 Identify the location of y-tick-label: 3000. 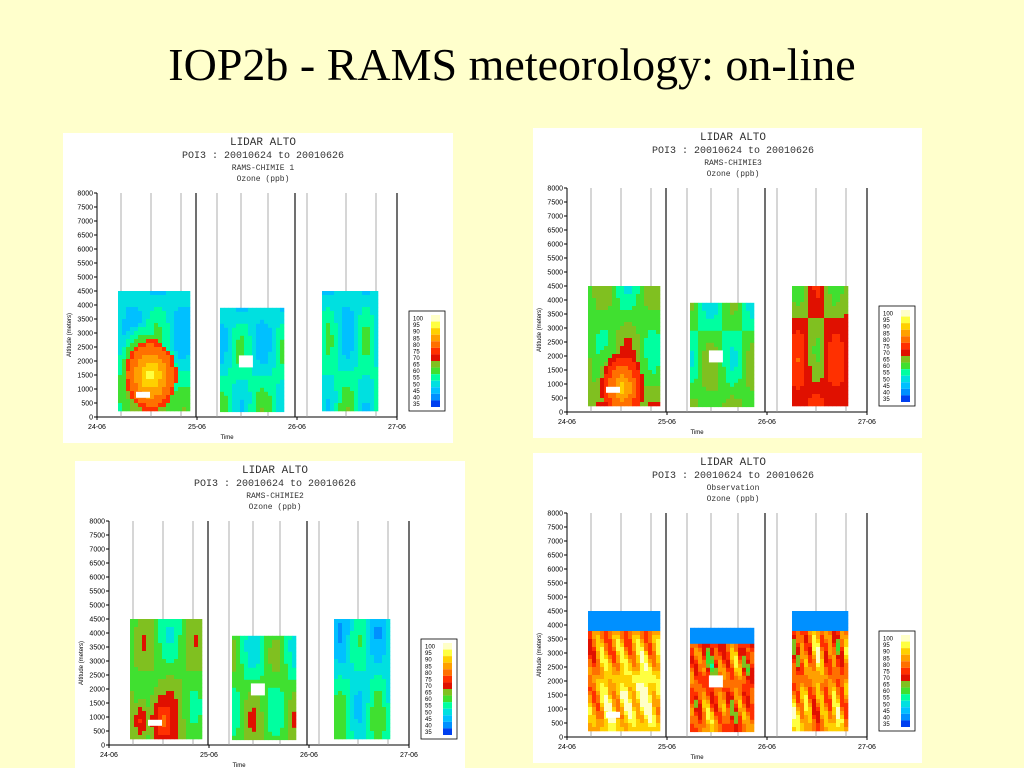
(555, 329).